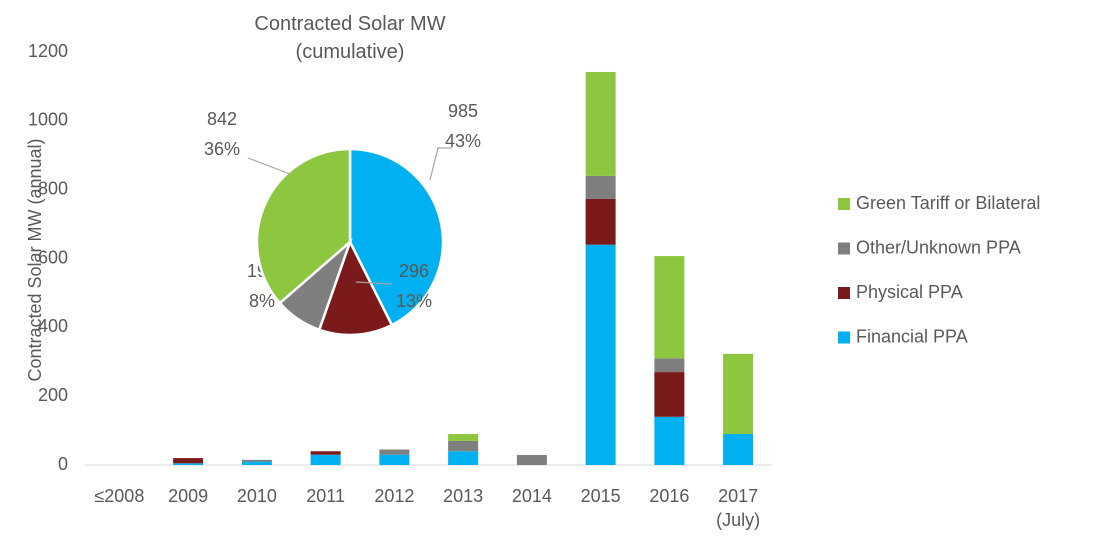  What do you see at coordinates (63, 464) in the screenshot?
I see `y-tick-label: 0` at bounding box center [63, 464].